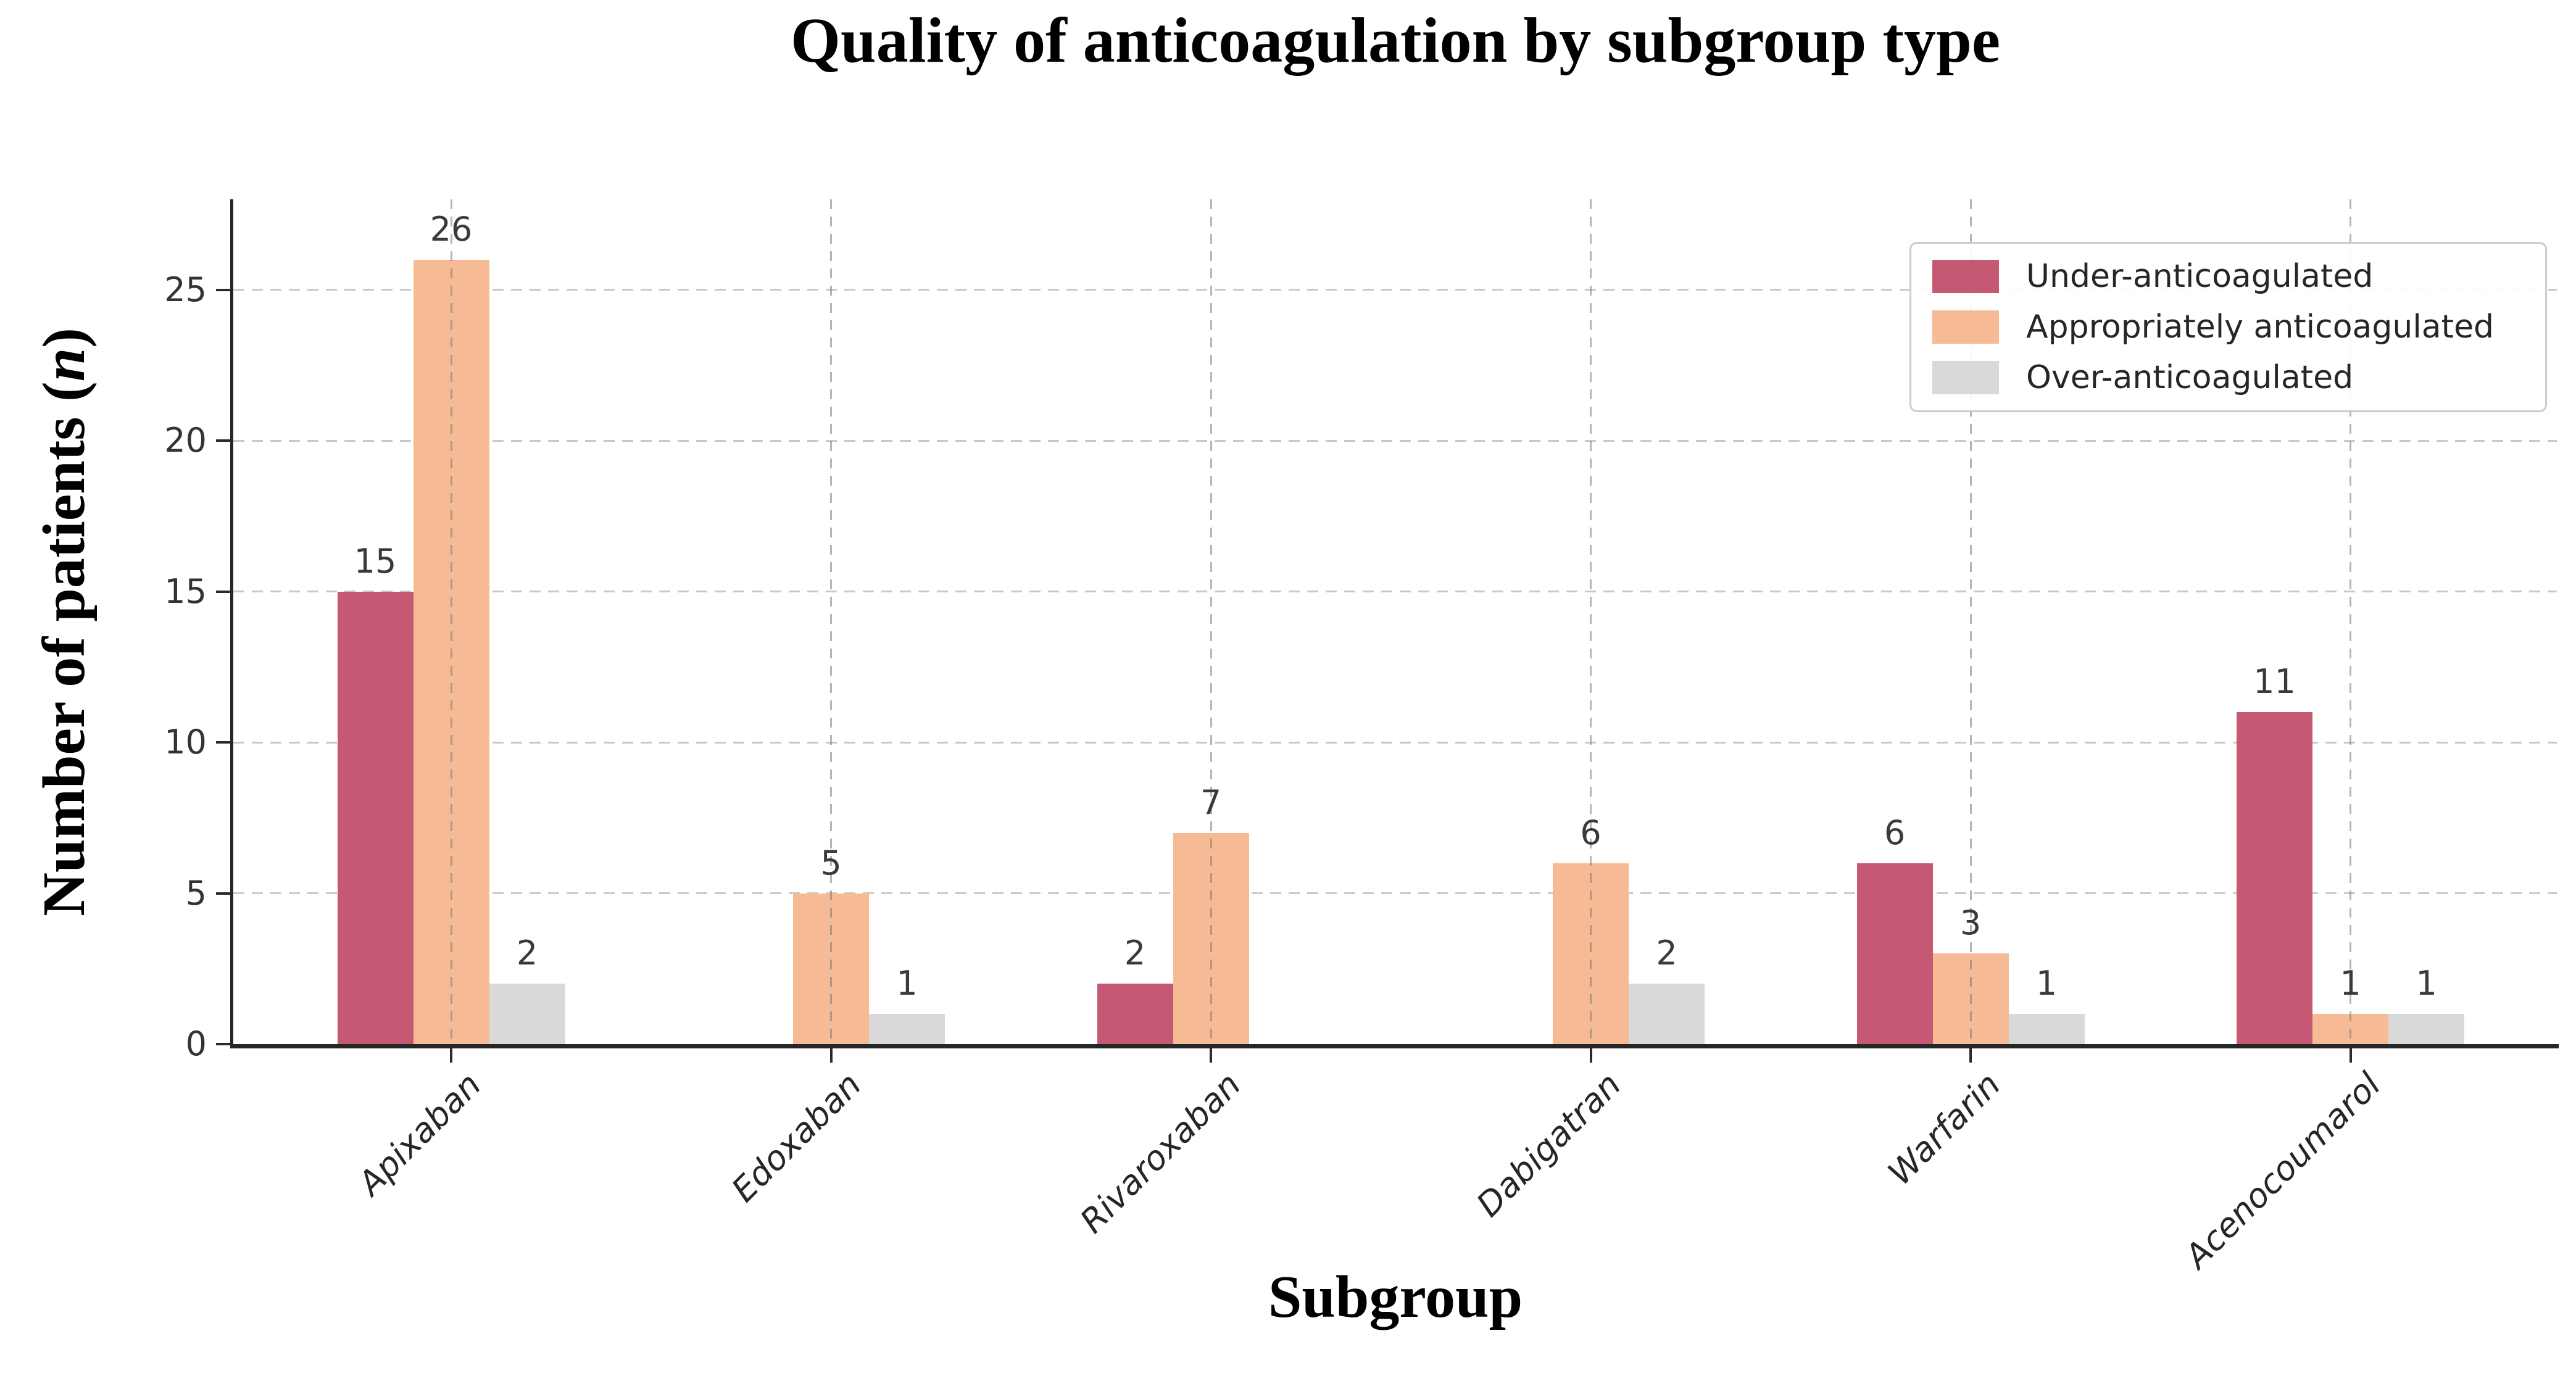 The width and height of the screenshot is (2576, 1381). I want to click on bar-value-label: 11, so click(2274, 682).